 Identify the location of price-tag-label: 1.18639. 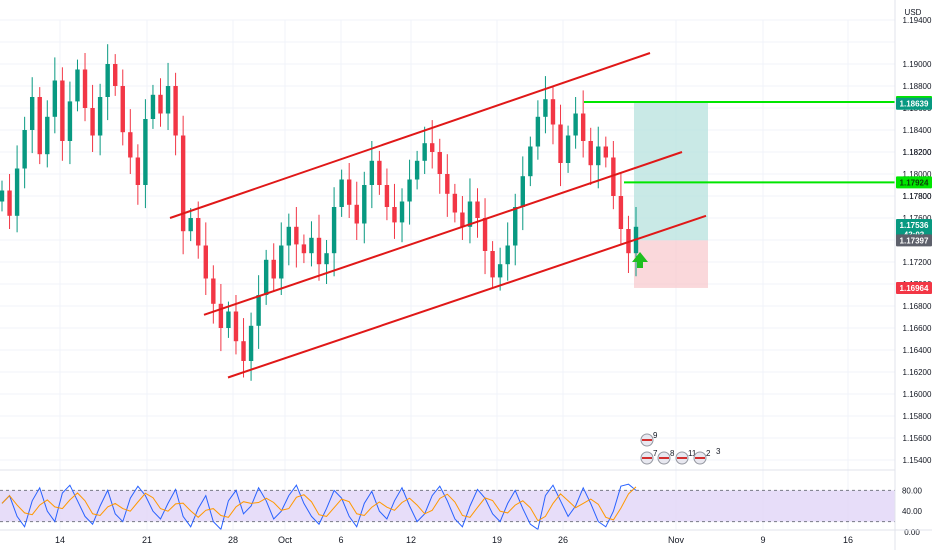
(914, 104).